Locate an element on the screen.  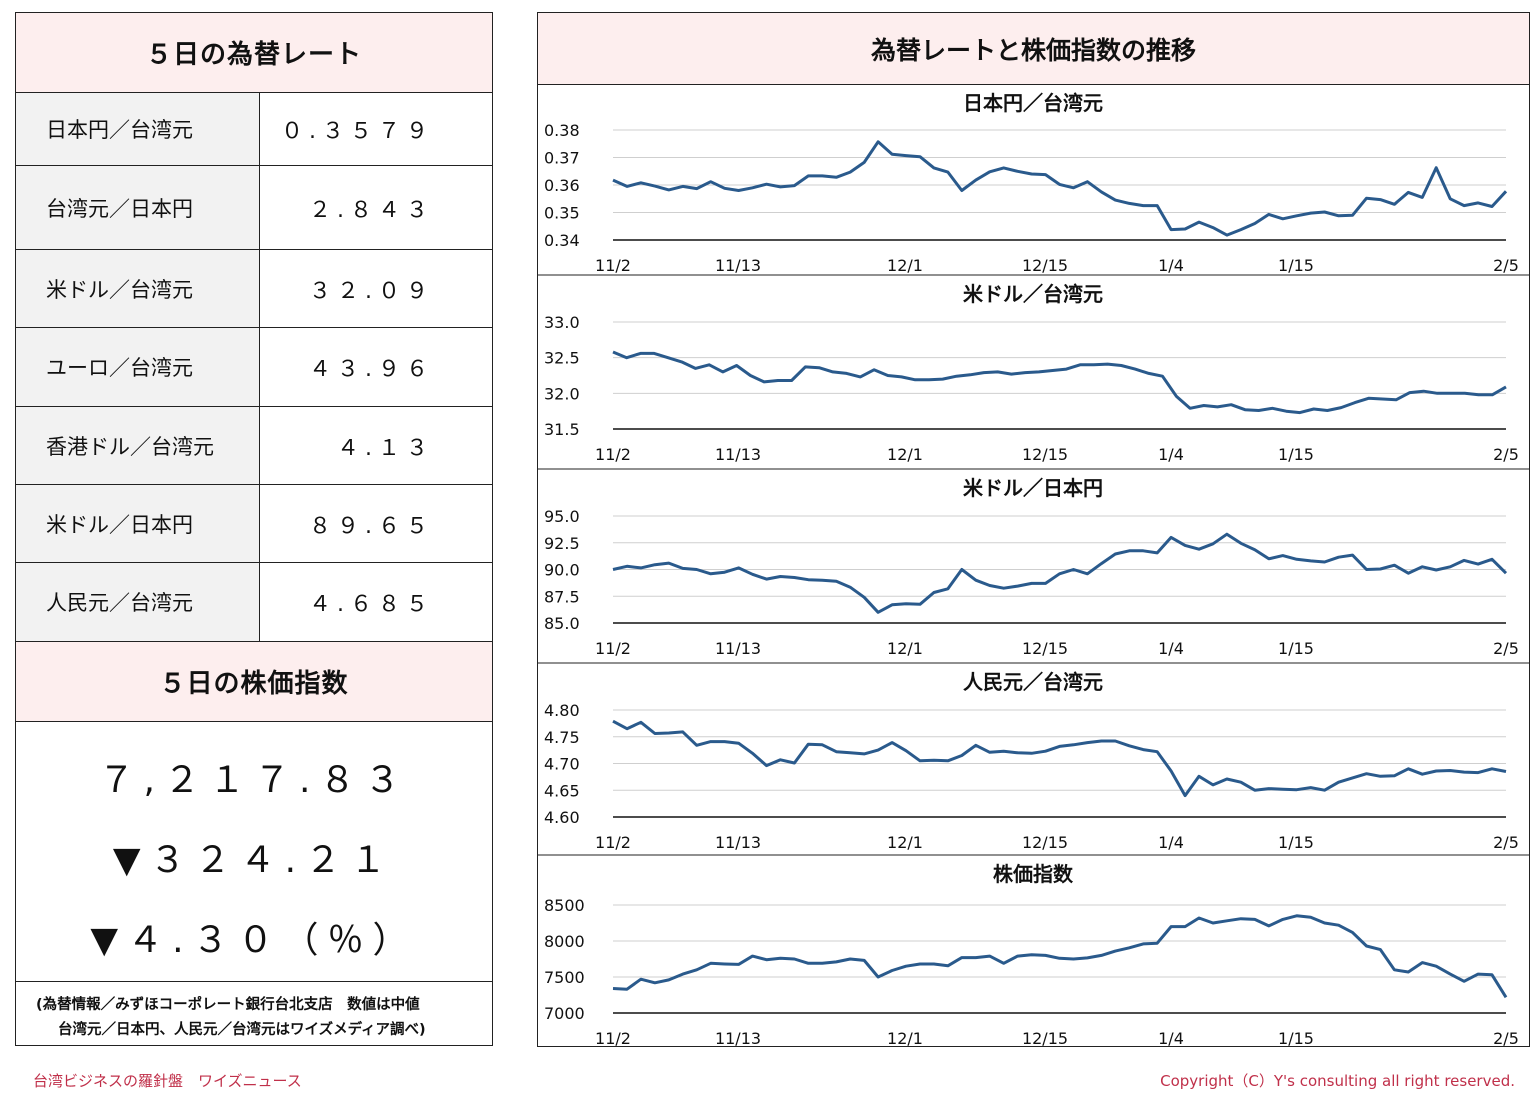
y-tick-label: 0.37 is located at coordinates (562, 158).